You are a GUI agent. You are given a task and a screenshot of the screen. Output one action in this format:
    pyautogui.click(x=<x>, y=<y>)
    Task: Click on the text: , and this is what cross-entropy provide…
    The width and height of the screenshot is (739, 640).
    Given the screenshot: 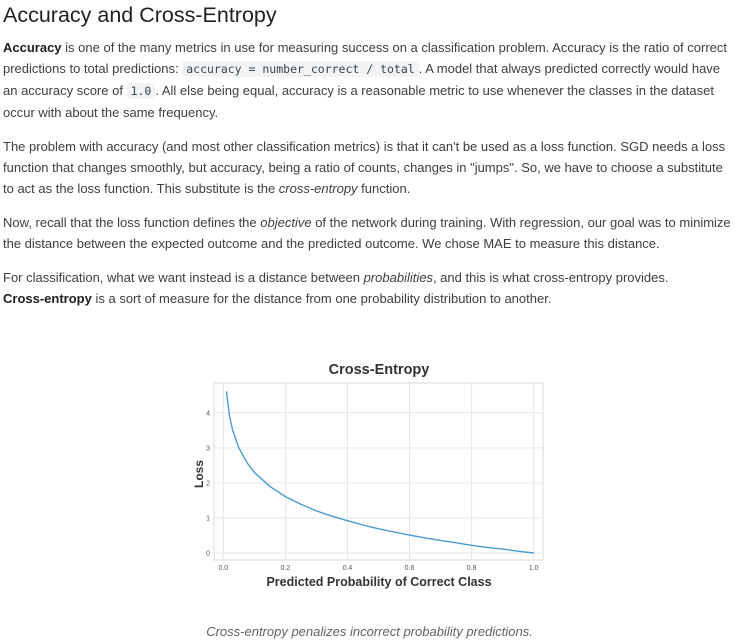 What is the action you would take?
    pyautogui.click(x=550, y=277)
    